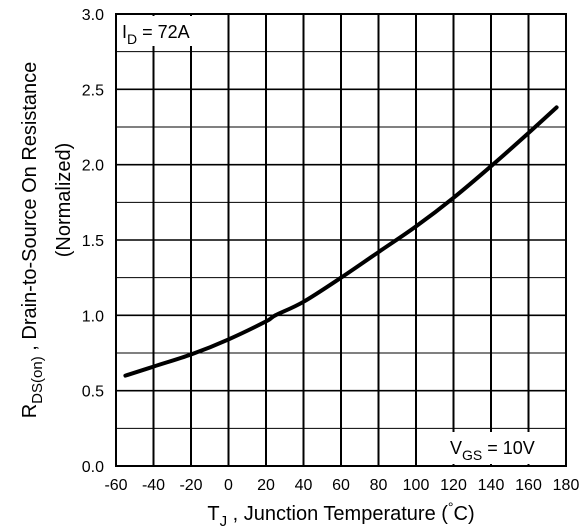 The image size is (588, 532). I want to click on y-tick-label: 2.5, so click(93, 90).